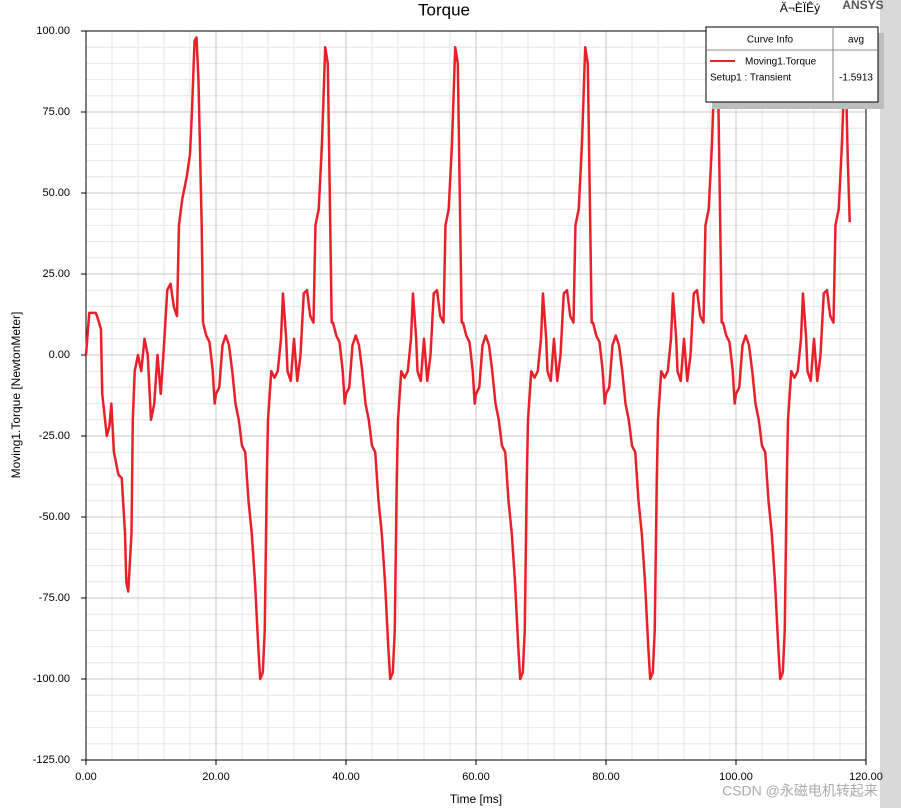  What do you see at coordinates (85, 777) in the screenshot?
I see `x-tick-label: 0.00` at bounding box center [85, 777].